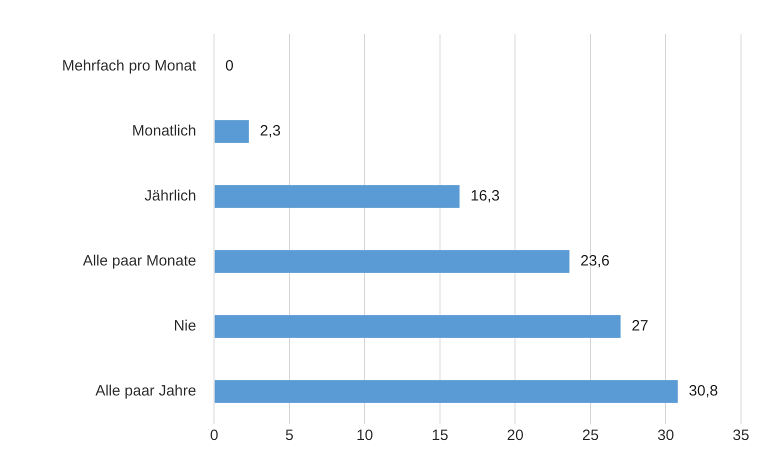 This screenshot has height=458, width=767. Describe the element at coordinates (170, 196) in the screenshot. I see `y-tick-label: Jährlich` at that location.